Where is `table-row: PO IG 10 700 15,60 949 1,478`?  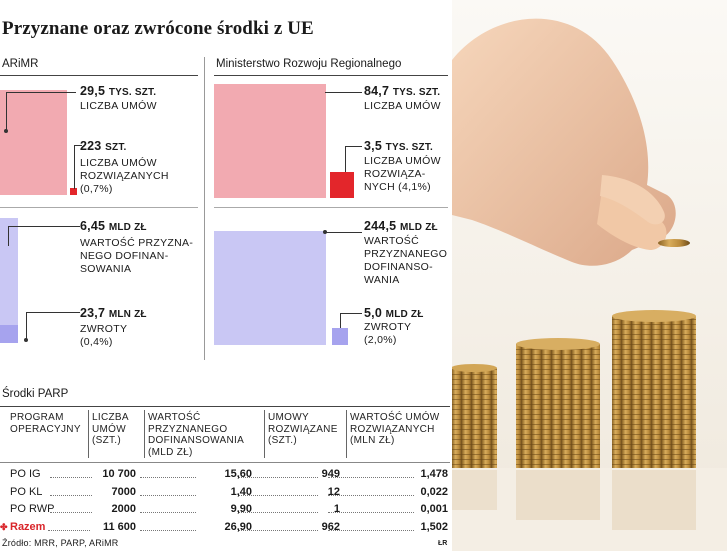
table-row: PO IG 10 700 15,60 949 1,478 is located at coordinates (226, 474).